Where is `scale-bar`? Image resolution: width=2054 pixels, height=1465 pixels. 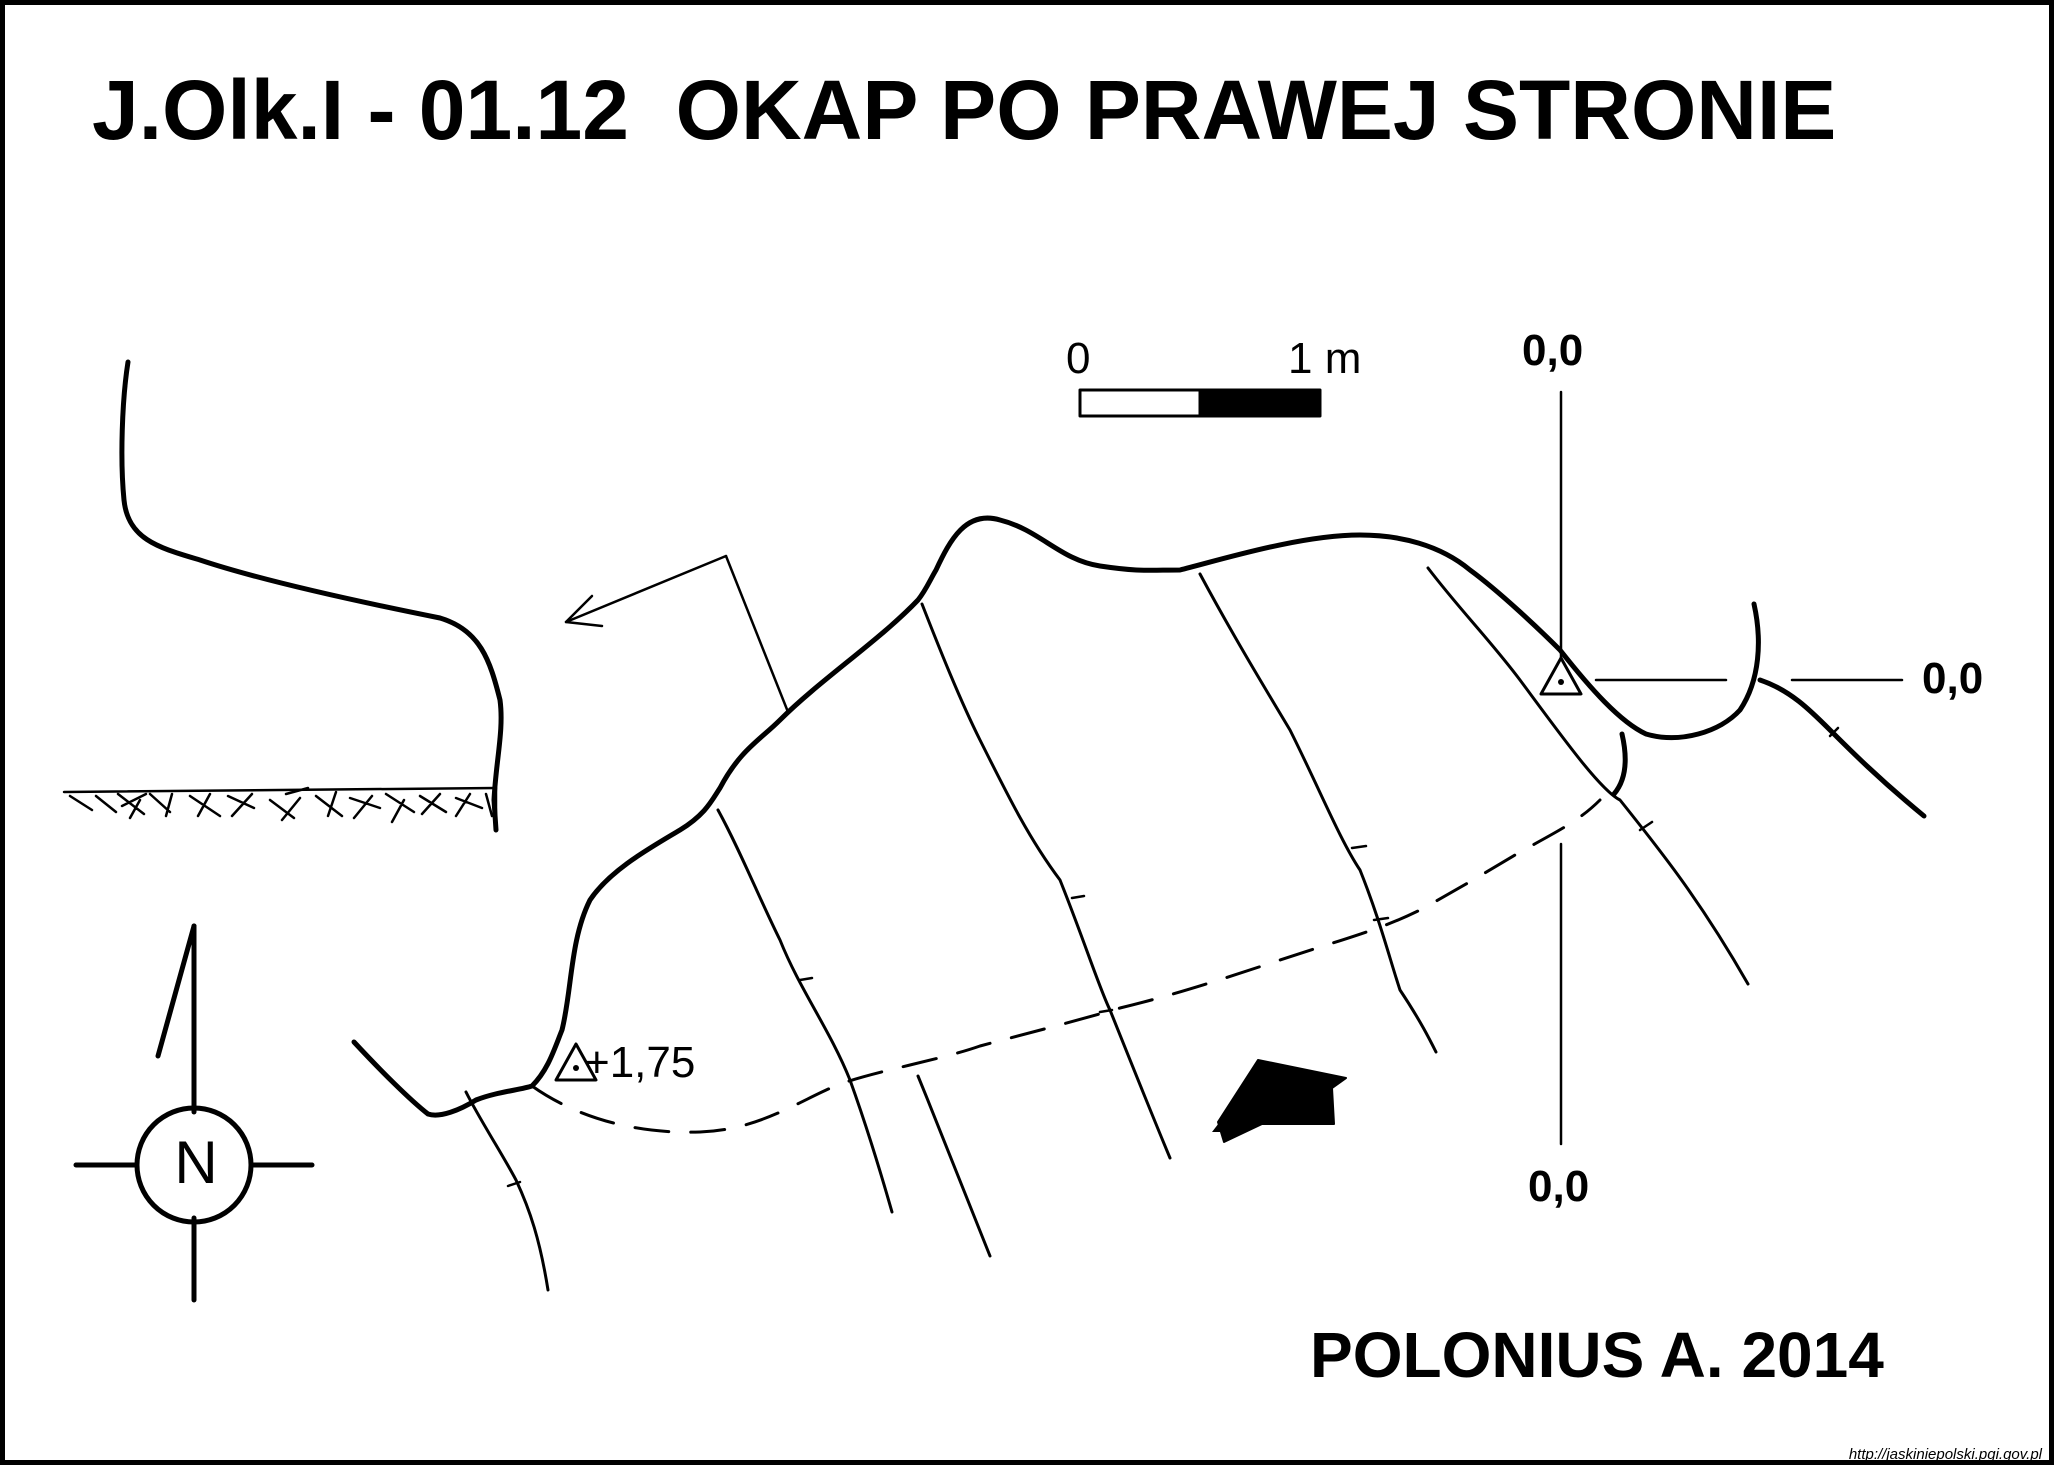 scale-bar is located at coordinates (1200, 403).